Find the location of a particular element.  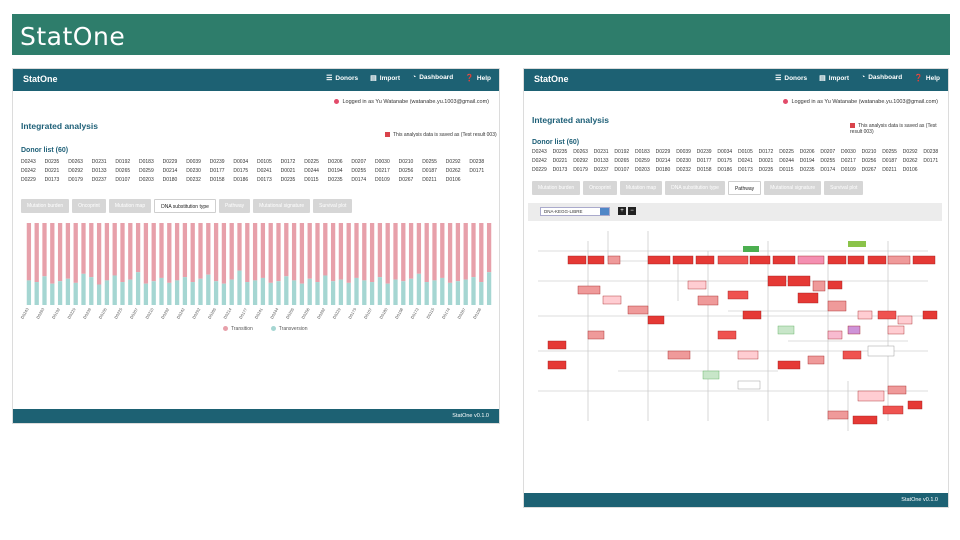

app-brand: StatOne is located at coordinates (551, 79).